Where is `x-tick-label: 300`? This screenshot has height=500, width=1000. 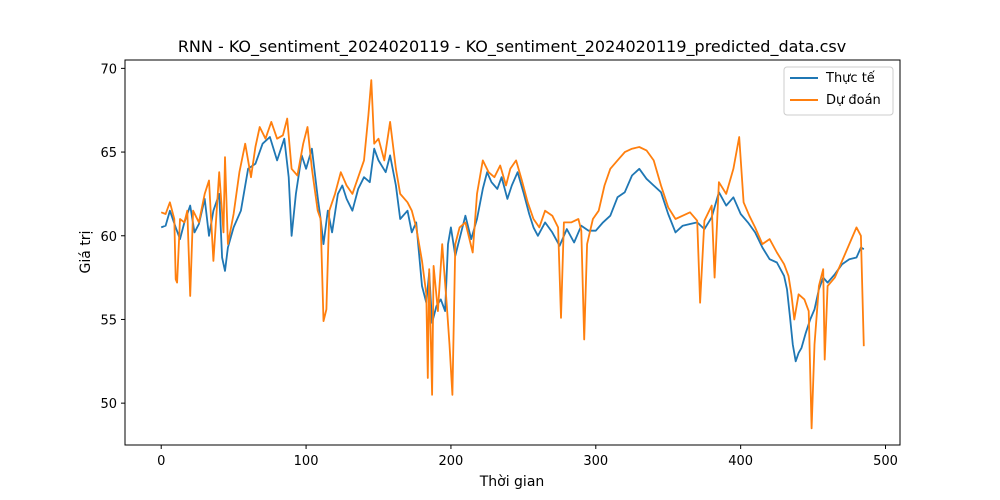 x-tick-label: 300 is located at coordinates (595, 461).